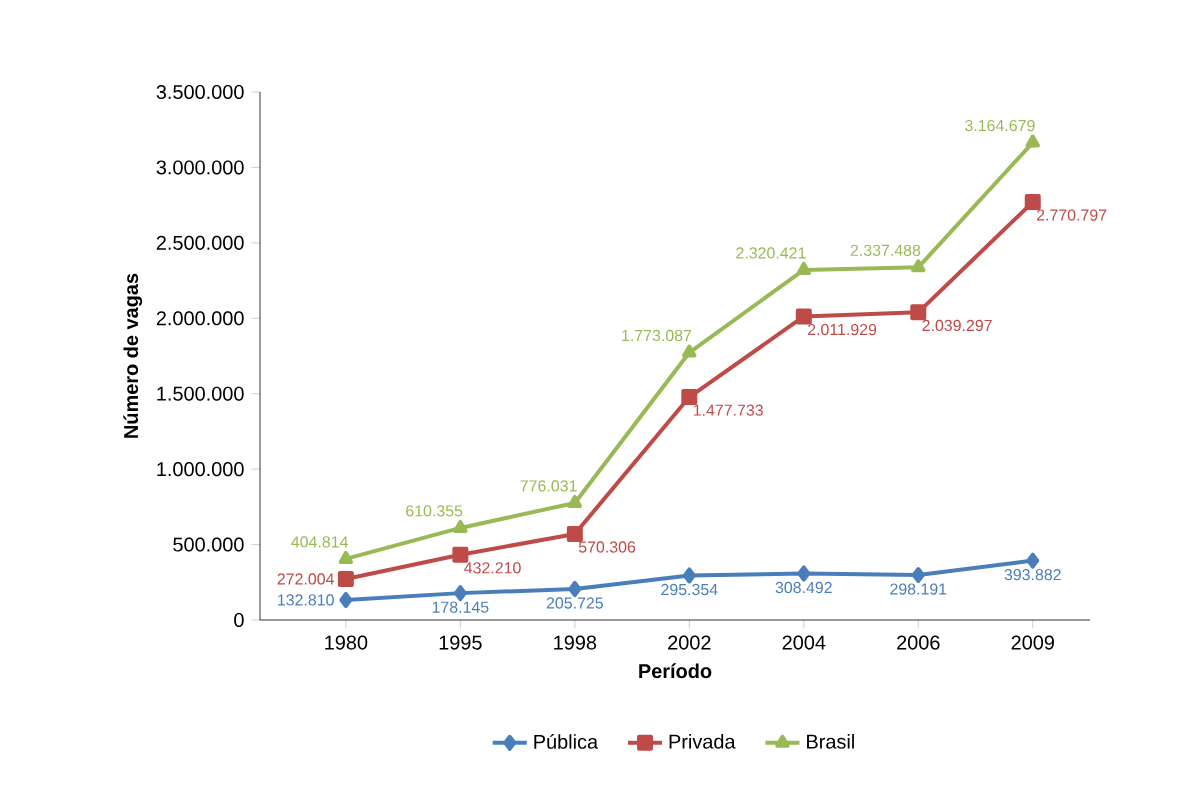 Image resolution: width=1179 pixels, height=787 pixels. I want to click on data-label: 2.011.929, so click(842, 329).